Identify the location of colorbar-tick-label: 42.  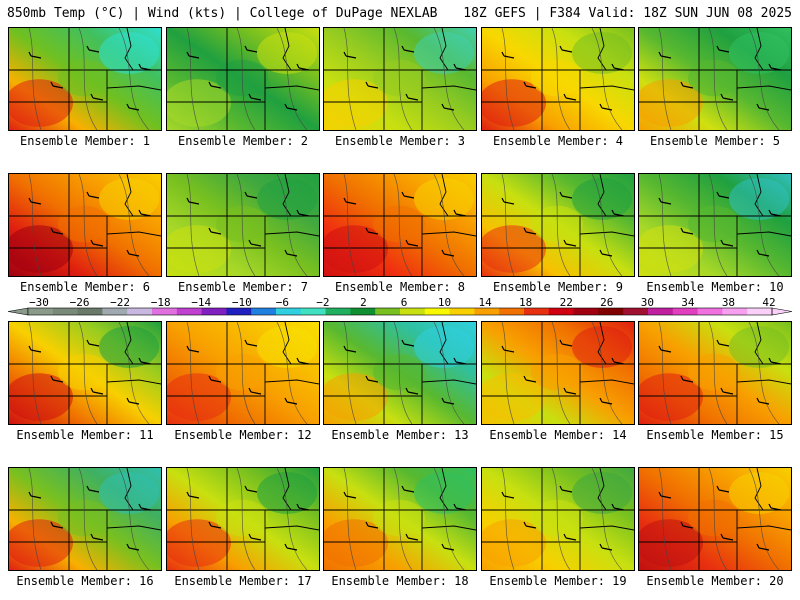
(768, 302).